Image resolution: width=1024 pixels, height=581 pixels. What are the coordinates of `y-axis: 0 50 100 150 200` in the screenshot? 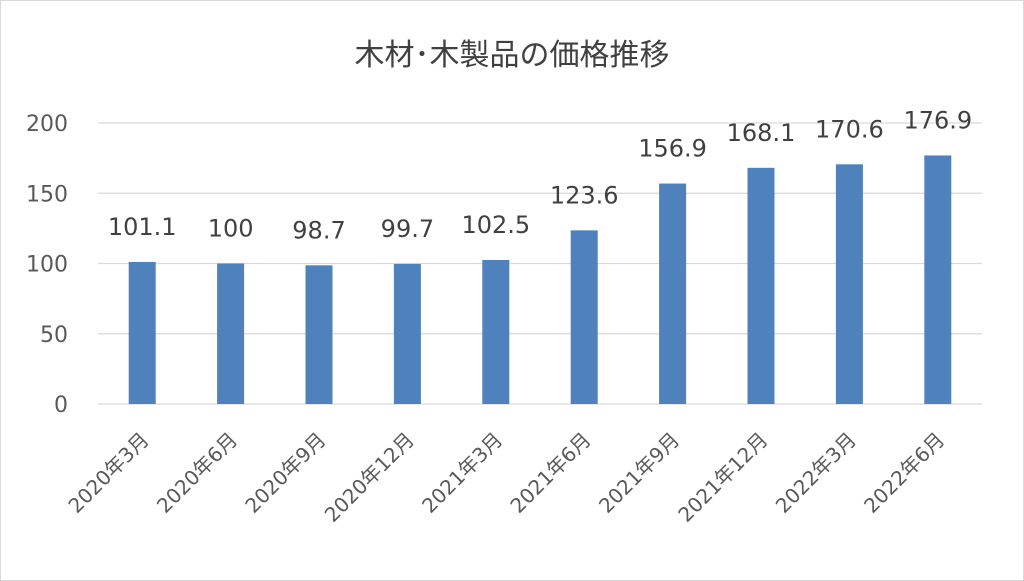 It's located at (47, 265).